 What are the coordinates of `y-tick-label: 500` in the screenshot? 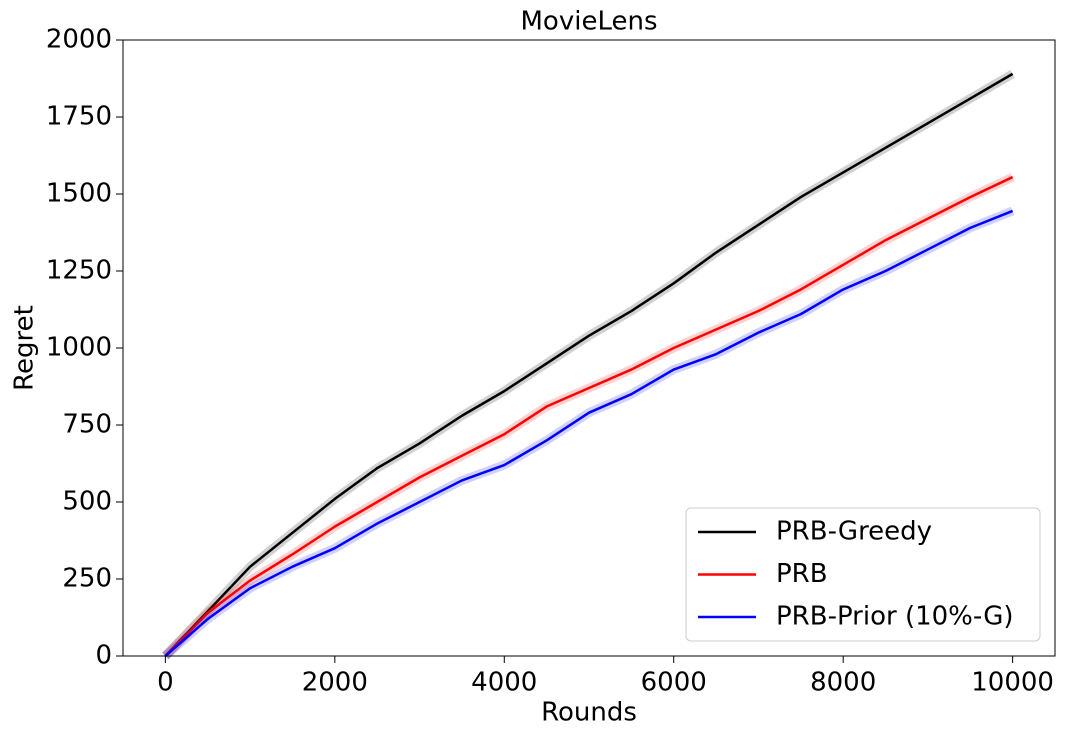 It's located at (87, 502).